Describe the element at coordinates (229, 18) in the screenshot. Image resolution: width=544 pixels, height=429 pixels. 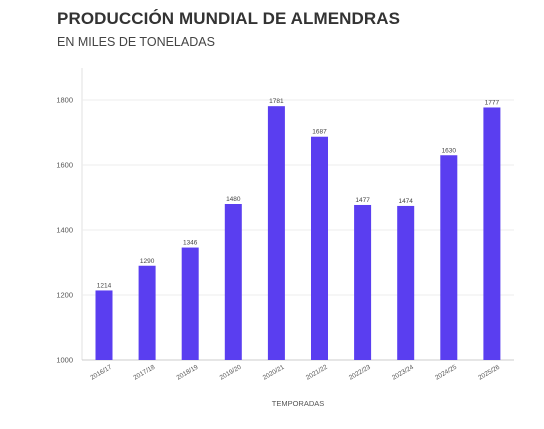
I see `chart-title: PRODUCCIÓN MUNDIAL DE ALMENDRAS` at that location.